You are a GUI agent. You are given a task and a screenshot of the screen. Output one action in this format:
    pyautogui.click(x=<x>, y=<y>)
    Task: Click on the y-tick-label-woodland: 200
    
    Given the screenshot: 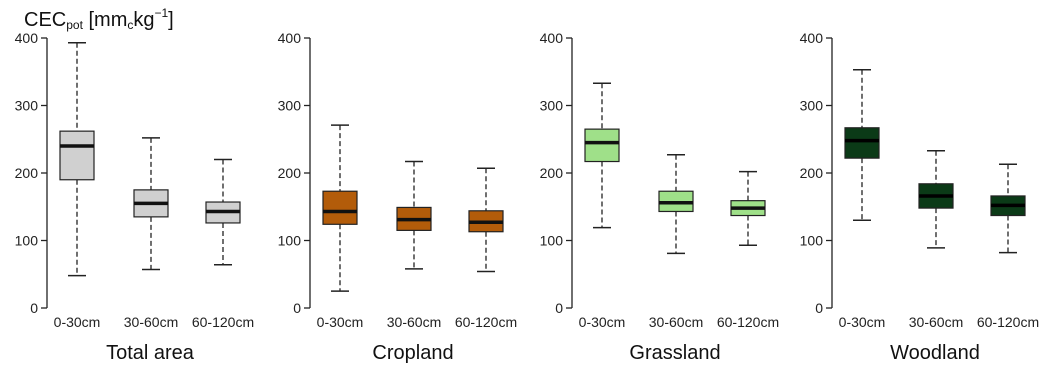 What is the action you would take?
    pyautogui.click(x=812, y=173)
    